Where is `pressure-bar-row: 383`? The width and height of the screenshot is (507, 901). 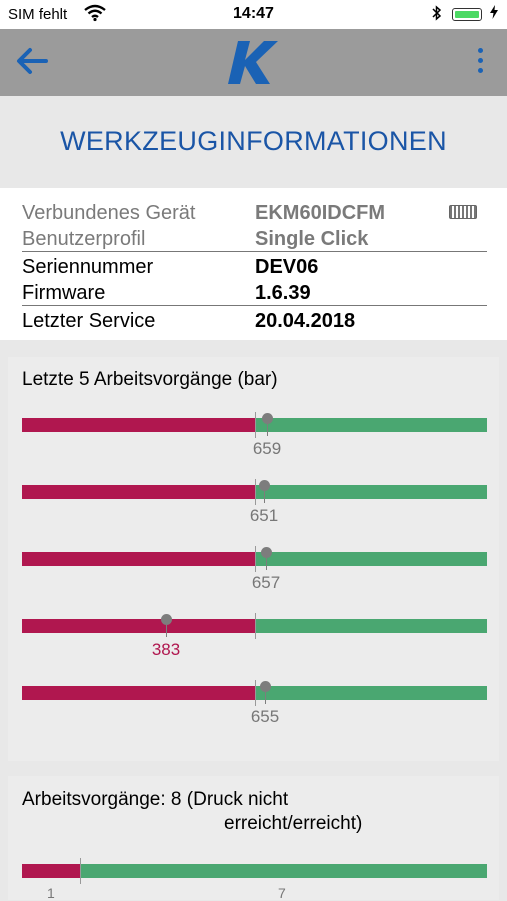
pressure-bar-row: 383 is located at coordinates (254, 646).